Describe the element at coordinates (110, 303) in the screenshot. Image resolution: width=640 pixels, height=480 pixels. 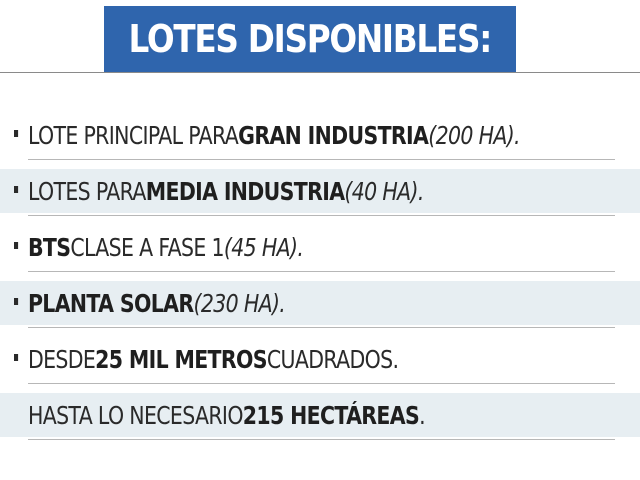
I see `text-segment-bold: PLANTA SOLAR` at that location.